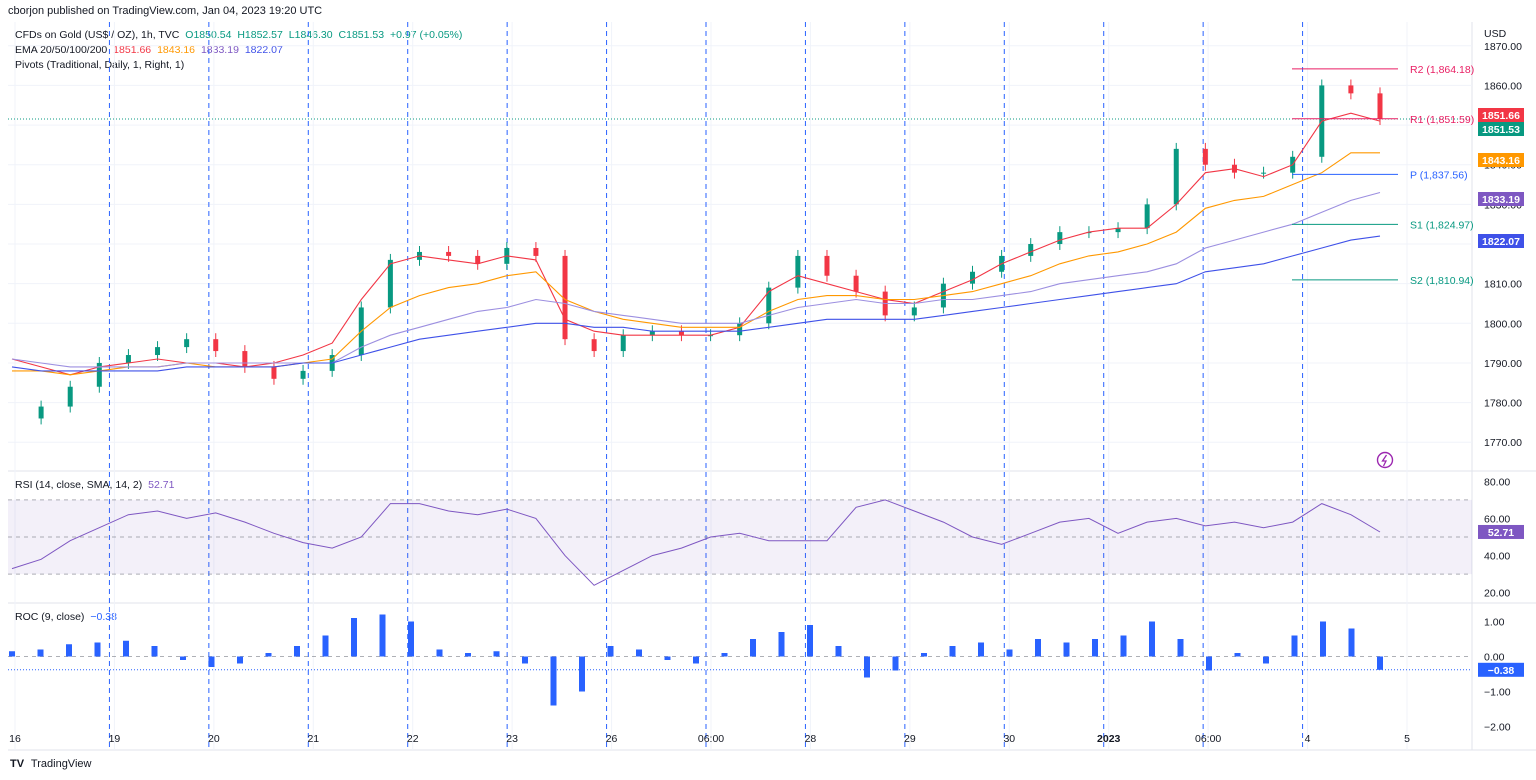 The width and height of the screenshot is (1536, 780). What do you see at coordinates (310, 35) in the screenshot?
I see `ohlc-low: L1846.30` at bounding box center [310, 35].